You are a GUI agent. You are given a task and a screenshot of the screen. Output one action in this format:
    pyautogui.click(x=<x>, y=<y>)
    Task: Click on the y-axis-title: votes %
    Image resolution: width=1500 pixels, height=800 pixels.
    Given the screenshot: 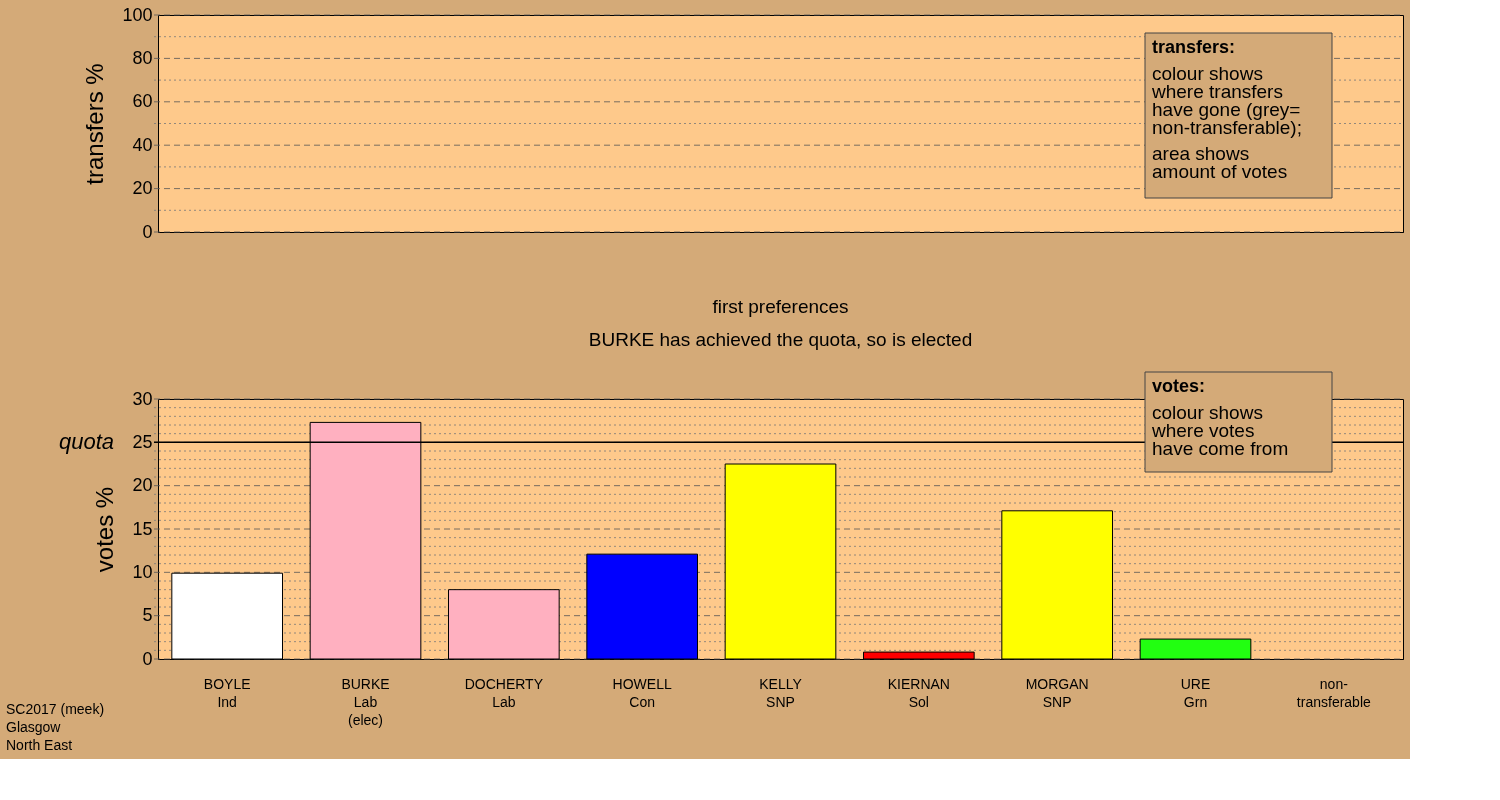 What is the action you would take?
    pyautogui.click(x=105, y=529)
    